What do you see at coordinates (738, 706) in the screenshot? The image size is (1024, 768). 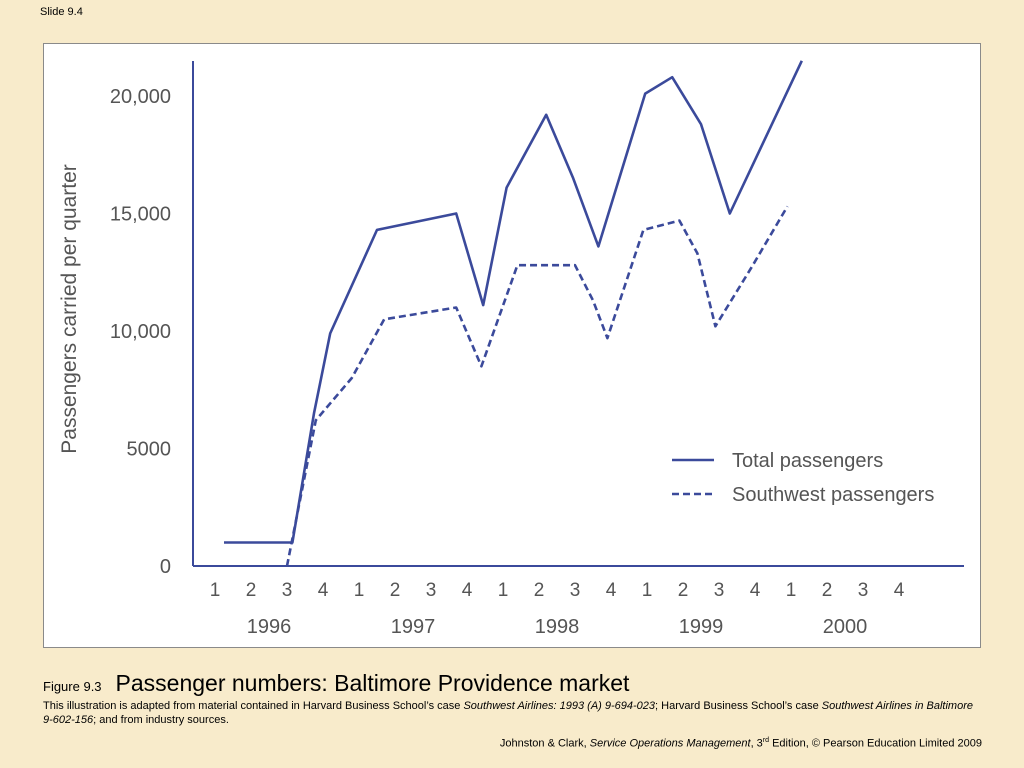 I see `source-text-2: ; Harvard Business School’s case` at bounding box center [738, 706].